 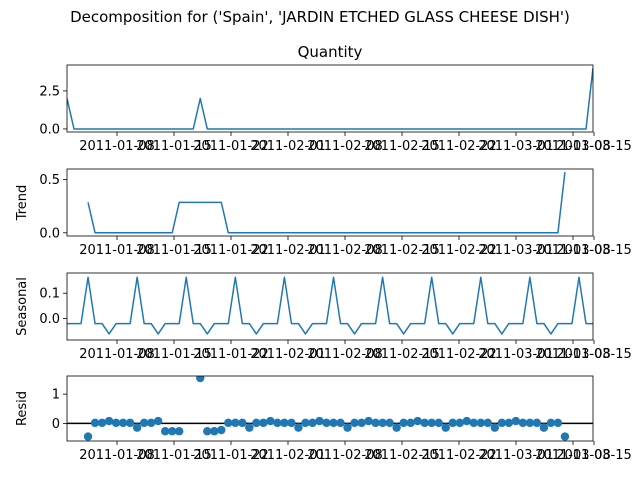 What do you see at coordinates (326, 408) in the screenshot?
I see `series-resid` at bounding box center [326, 408].